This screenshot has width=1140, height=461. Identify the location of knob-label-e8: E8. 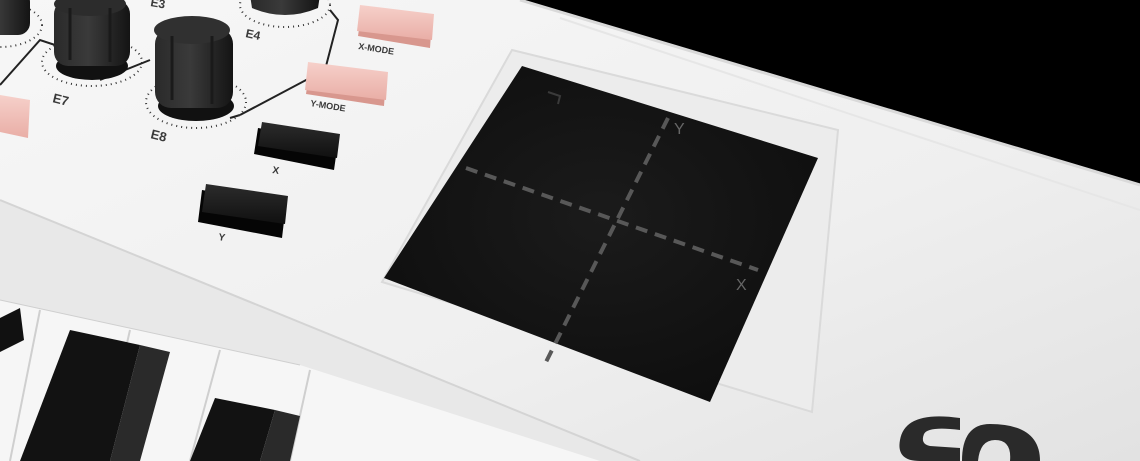
(158, 135).